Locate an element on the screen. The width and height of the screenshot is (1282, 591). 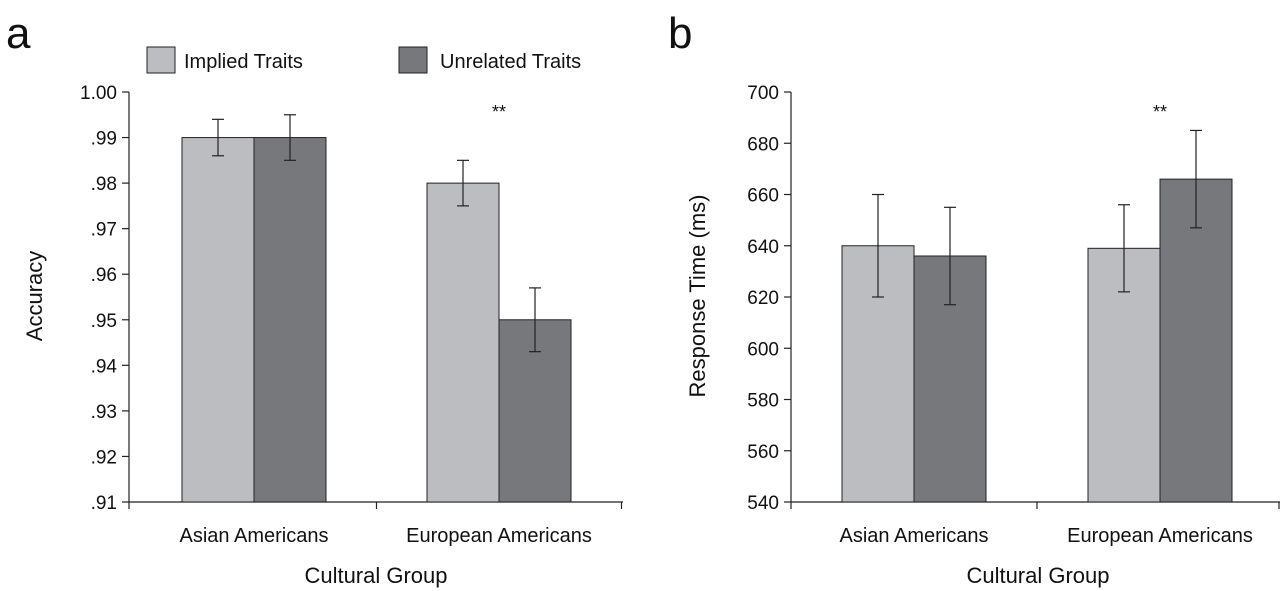
y-tick-label: 680 is located at coordinates (763, 144).